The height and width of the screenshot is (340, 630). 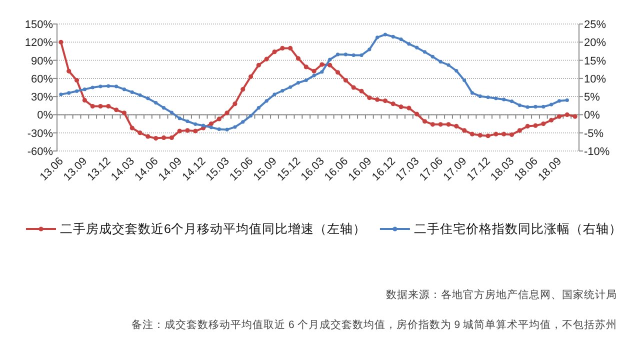 What do you see at coordinates (518, 228) in the screenshot?
I see `legend-label: 二手住宅价格指数同比涨幅（右轴）` at bounding box center [518, 228].